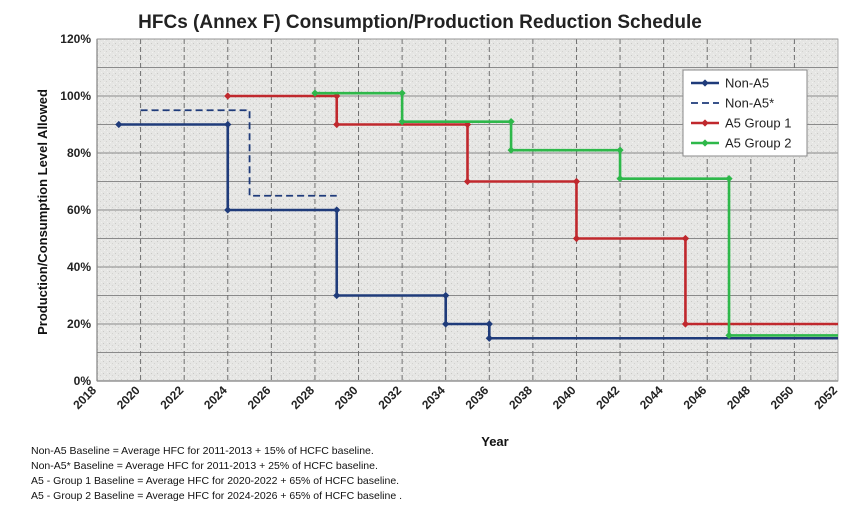 Image resolution: width=850 pixels, height=523 pixels. I want to click on y-tick-label: 80%, so click(79, 153).